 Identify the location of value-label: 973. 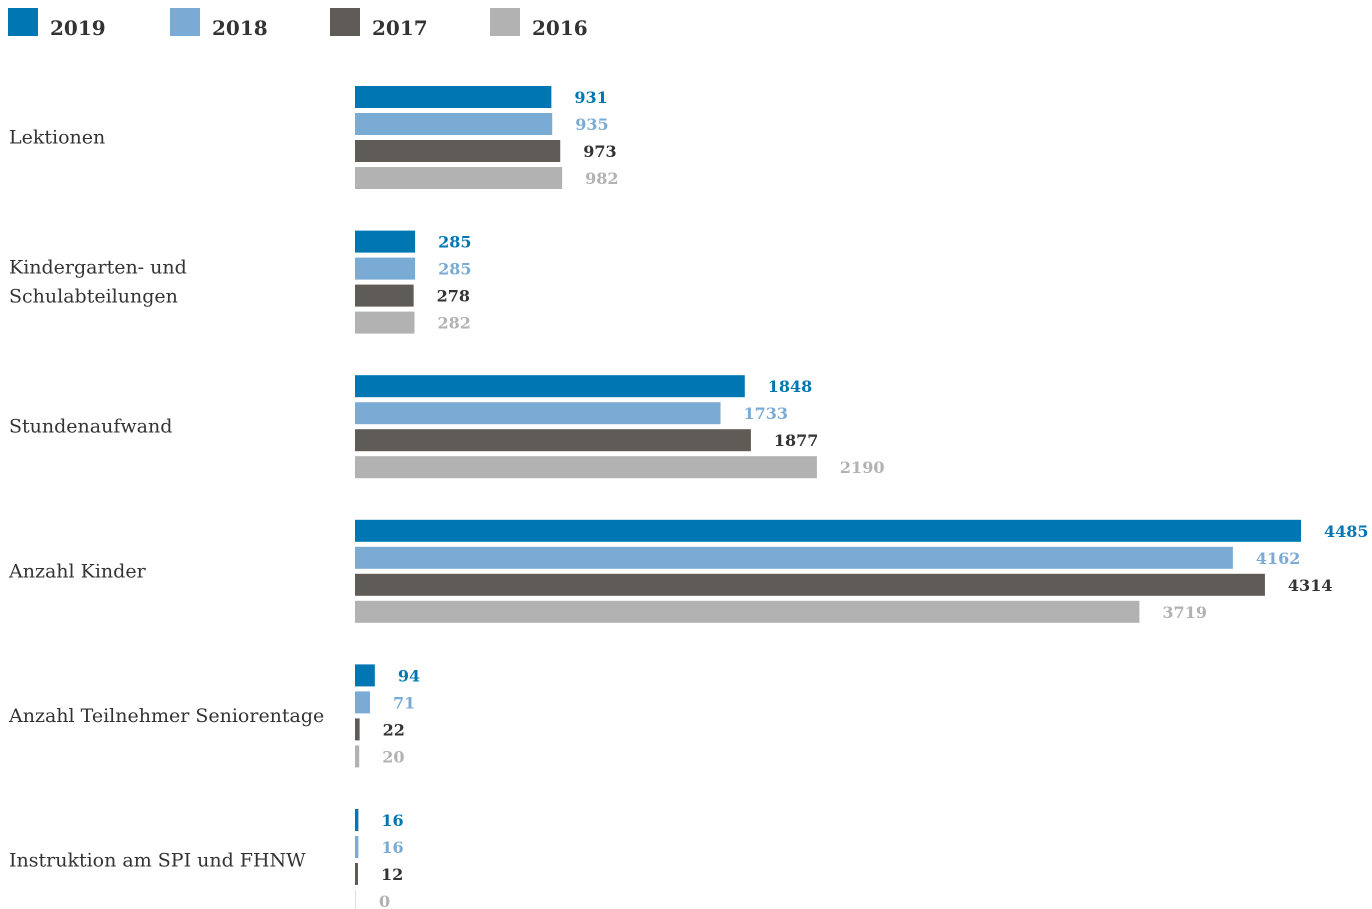
(599, 151).